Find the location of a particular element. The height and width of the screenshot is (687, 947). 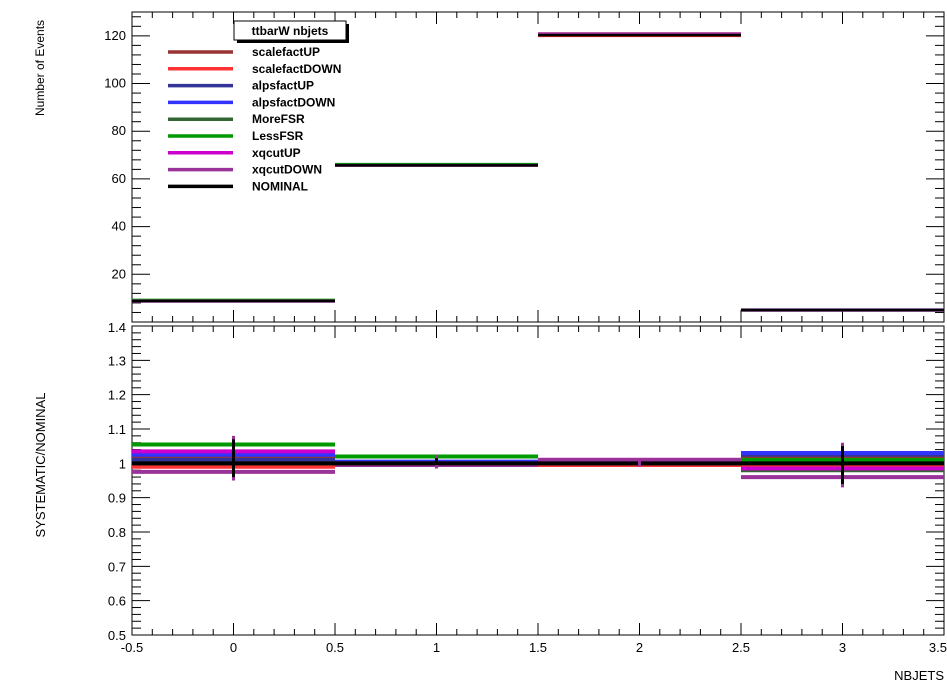

x-tick-label: 3 is located at coordinates (842, 647).